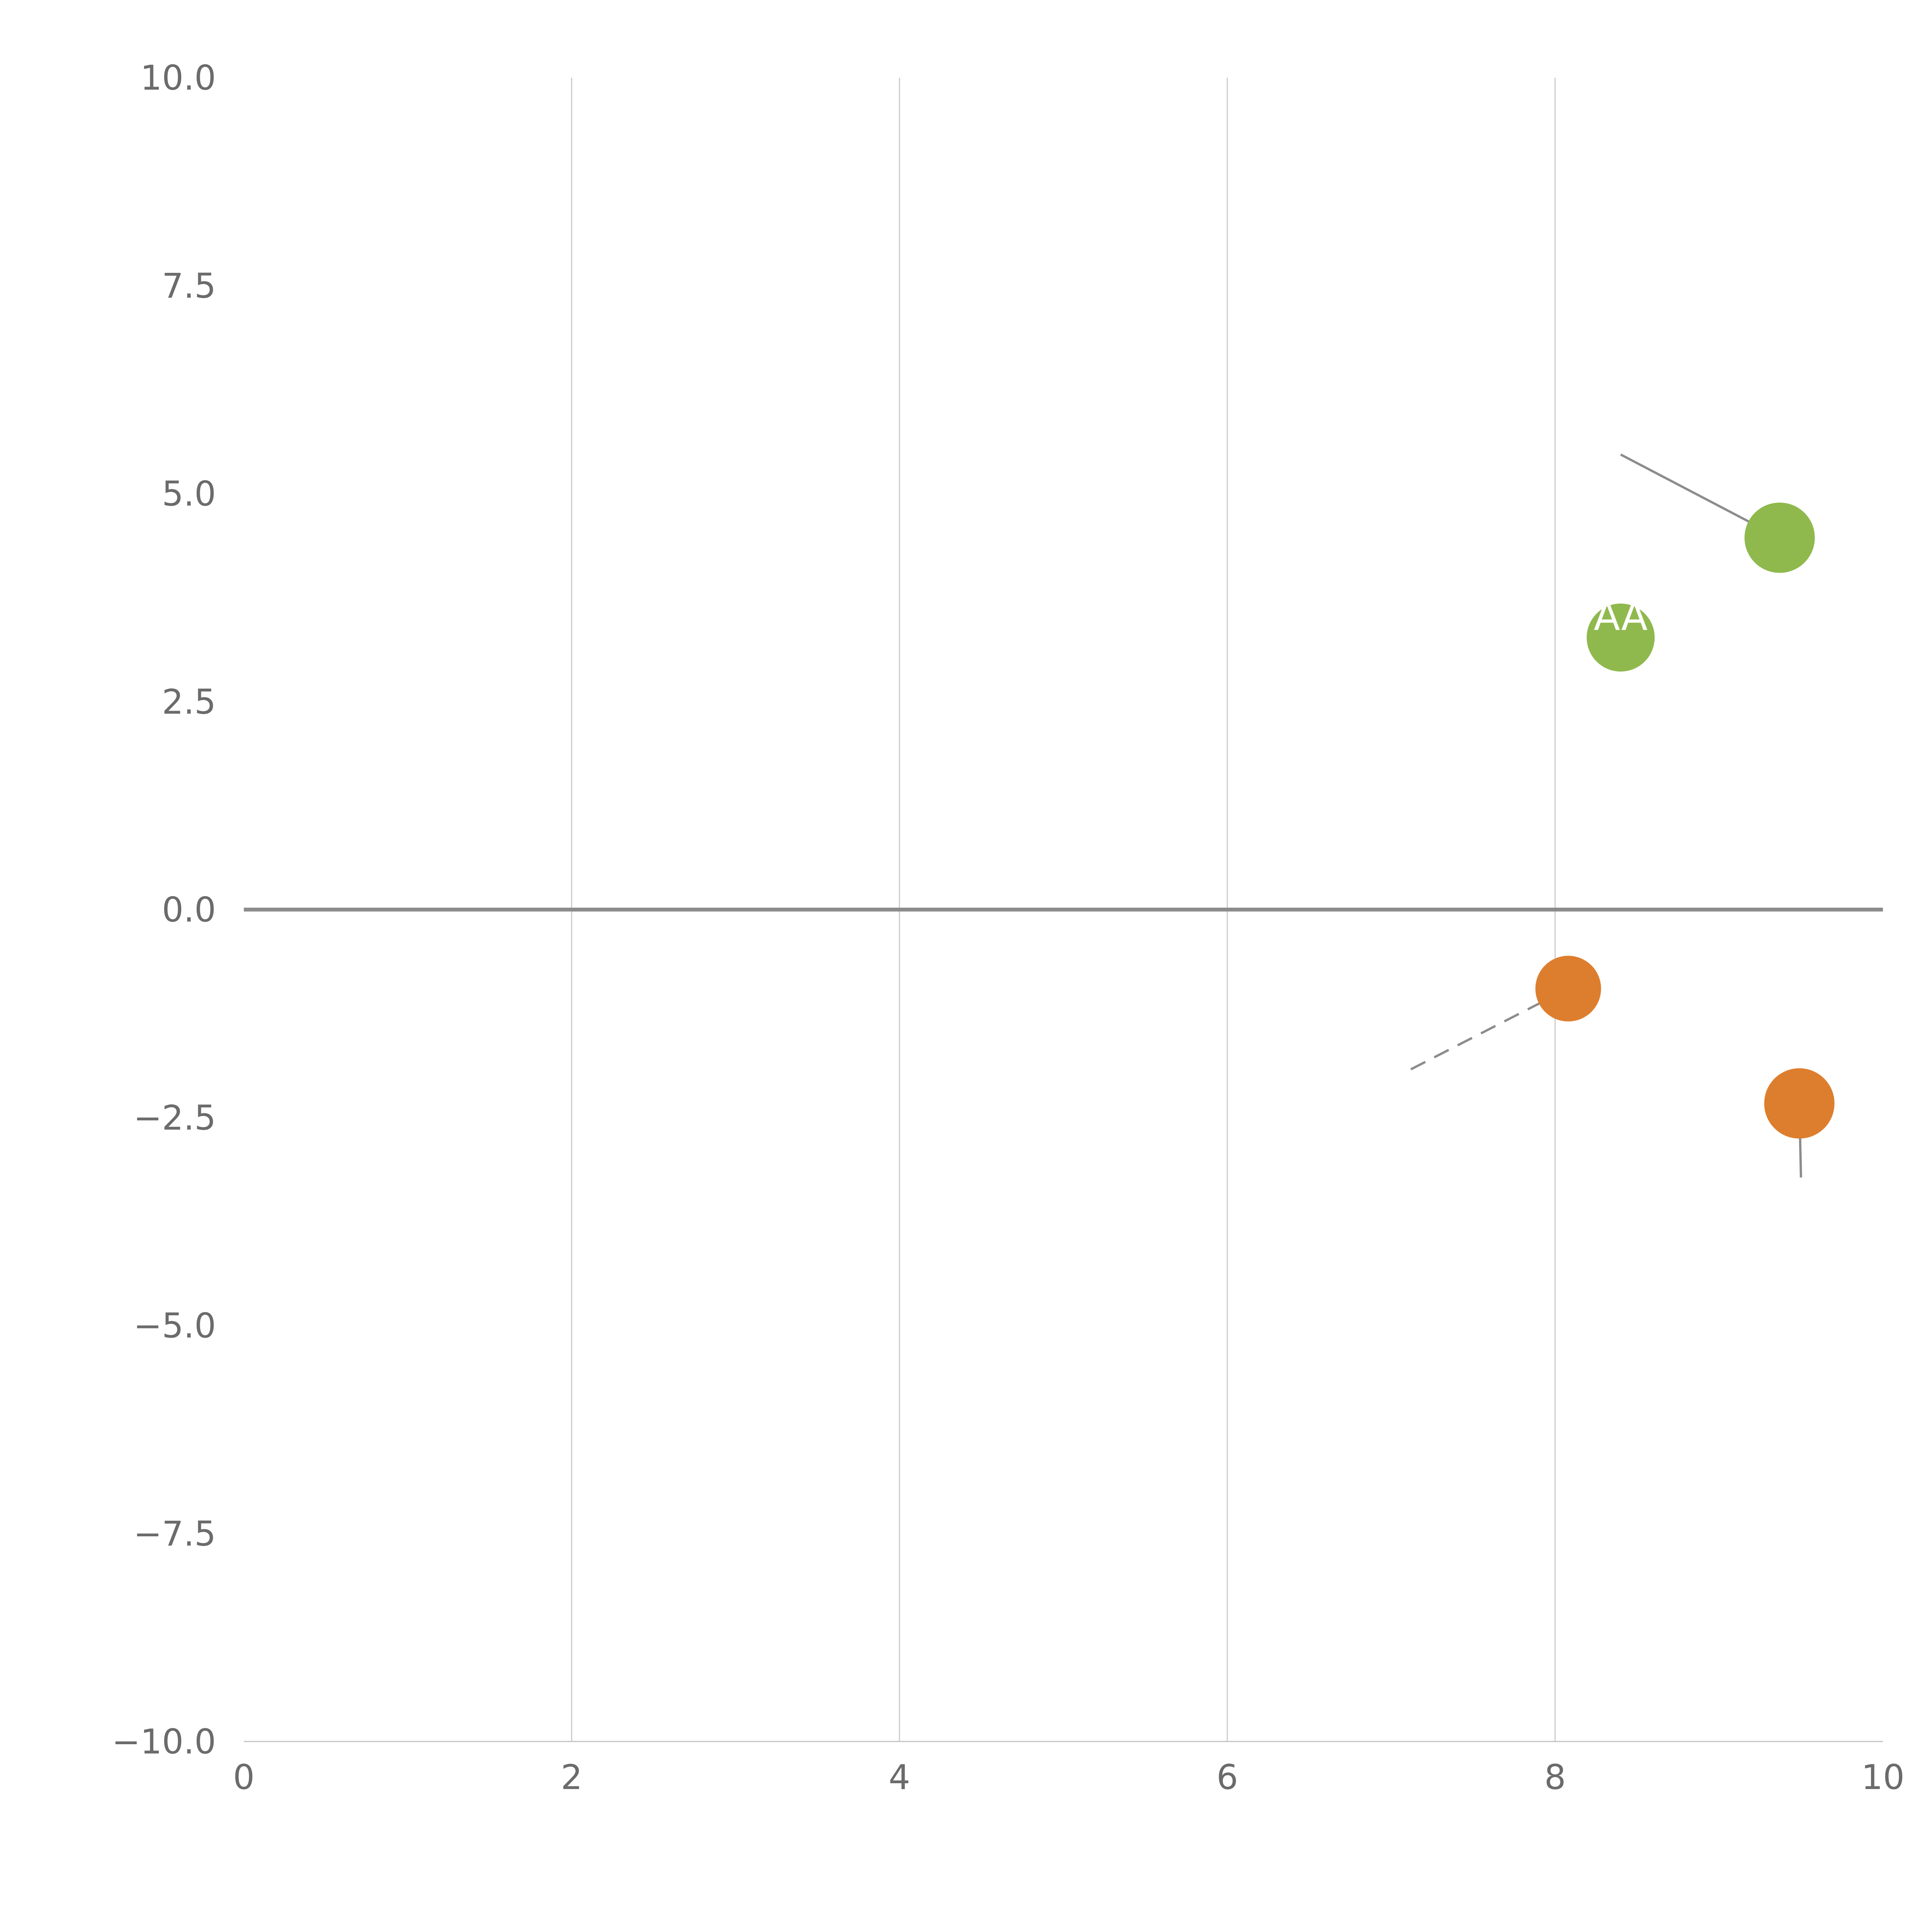  I want to click on x-tick-label: 0, so click(244, 1777).